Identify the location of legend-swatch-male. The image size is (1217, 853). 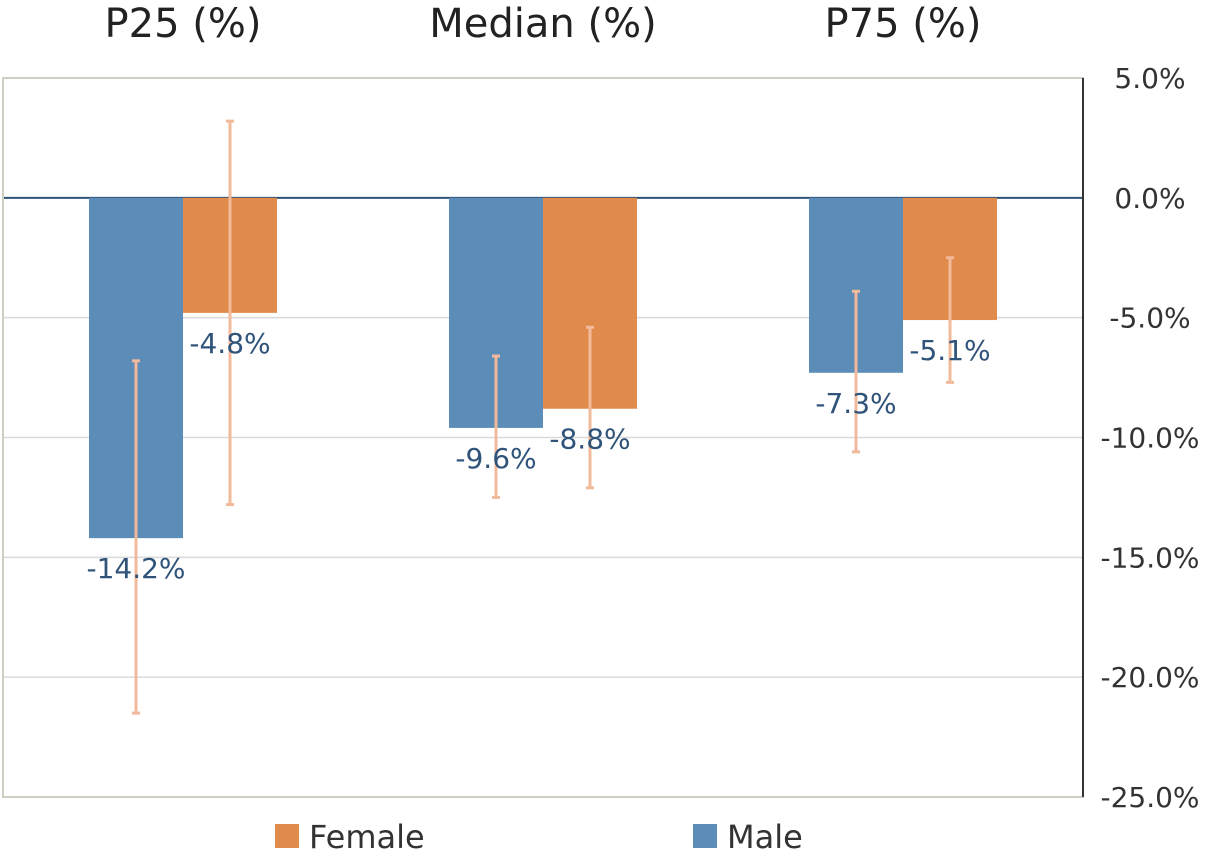
(705, 836).